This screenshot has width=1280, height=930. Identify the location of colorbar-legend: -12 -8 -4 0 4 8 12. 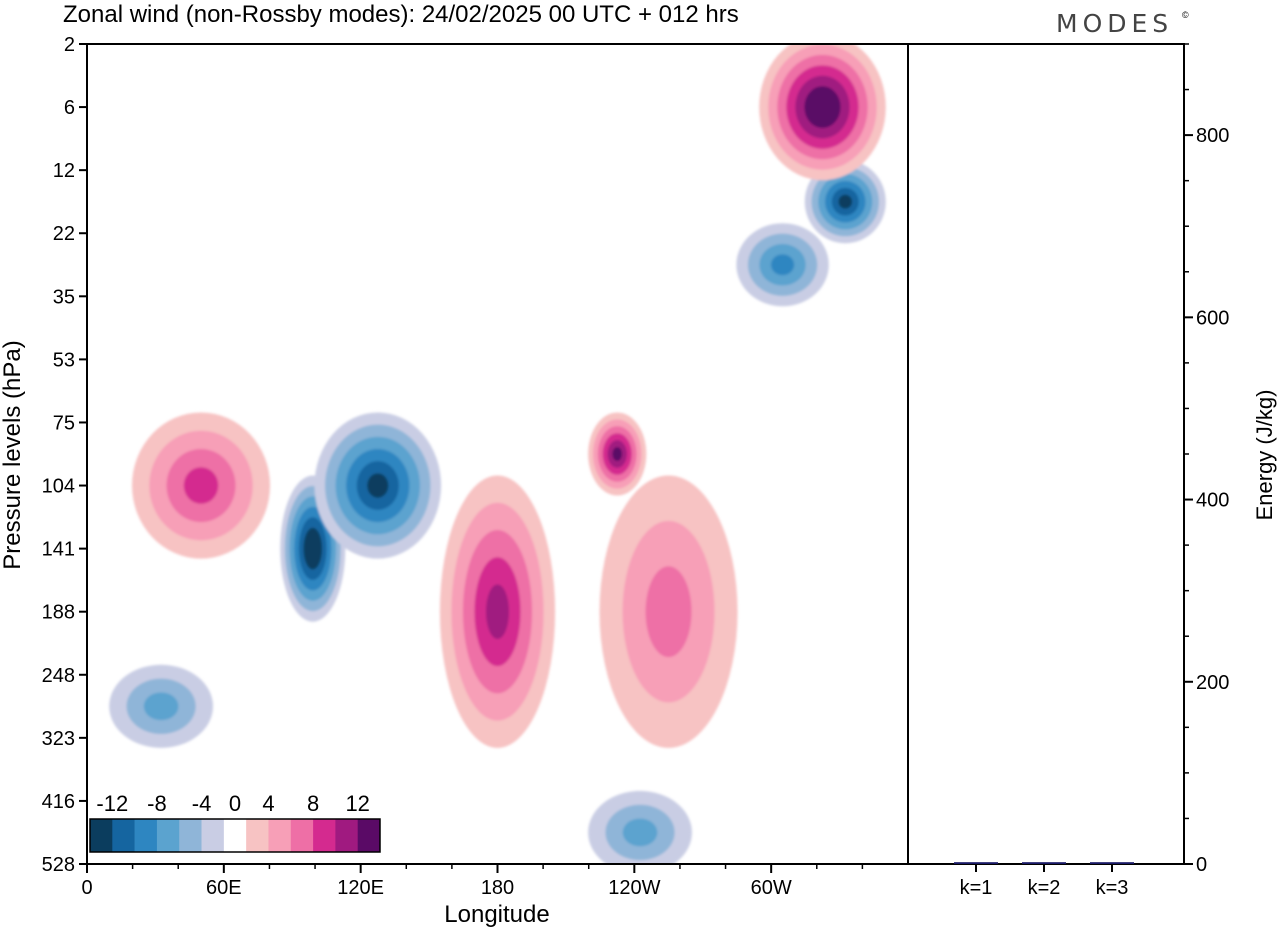
(236, 820).